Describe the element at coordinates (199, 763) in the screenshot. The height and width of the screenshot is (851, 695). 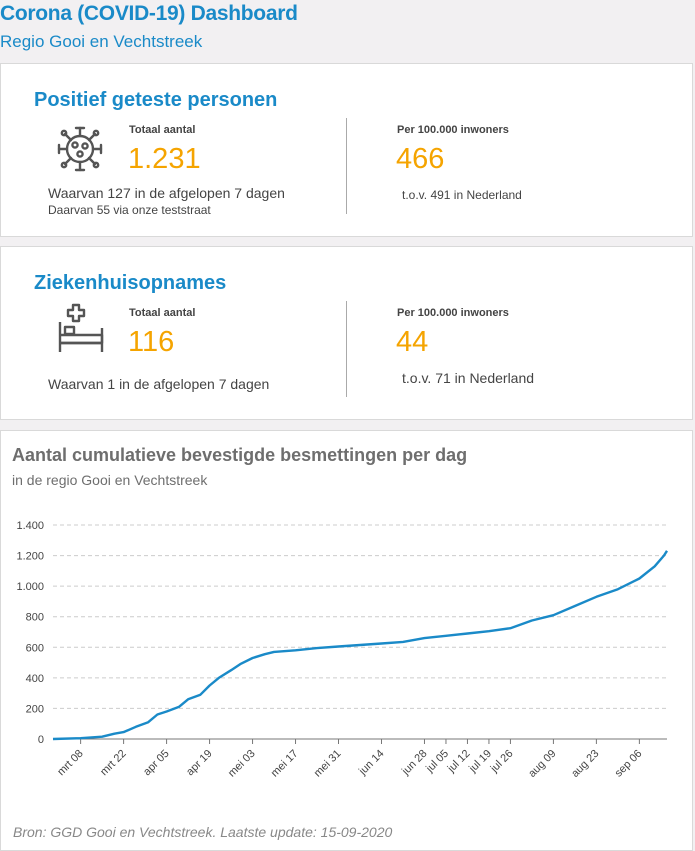
I see `x-tick-label: apr 19` at that location.